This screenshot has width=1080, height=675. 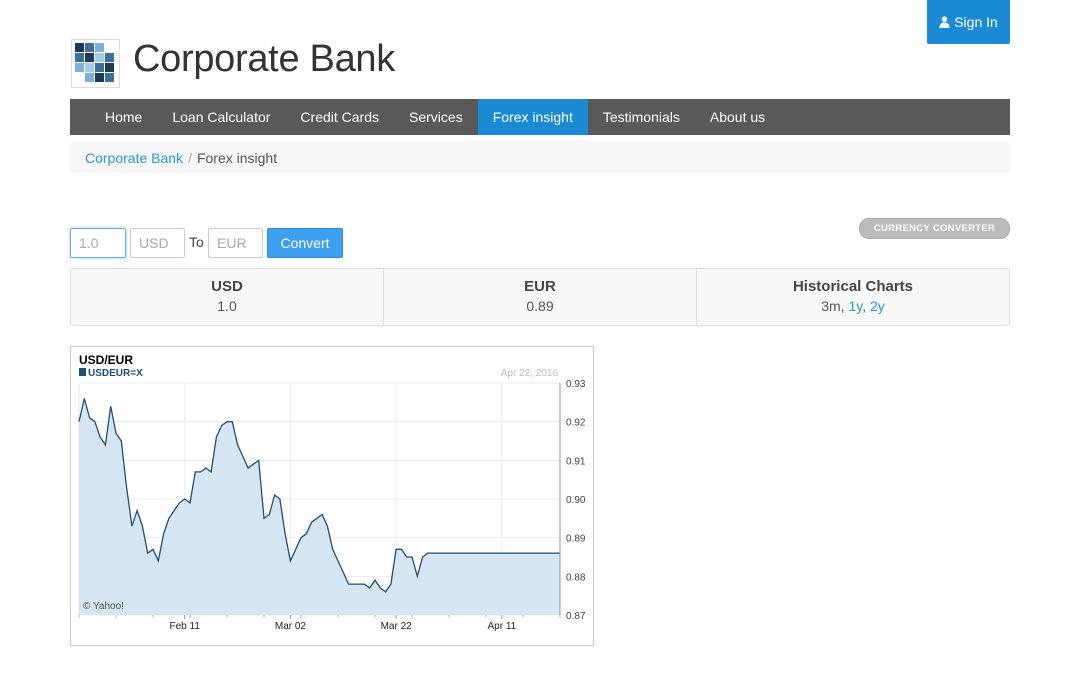 I want to click on historical-charts-cell: Historical Charts 3m, 1y, 2y, so click(x=853, y=297).